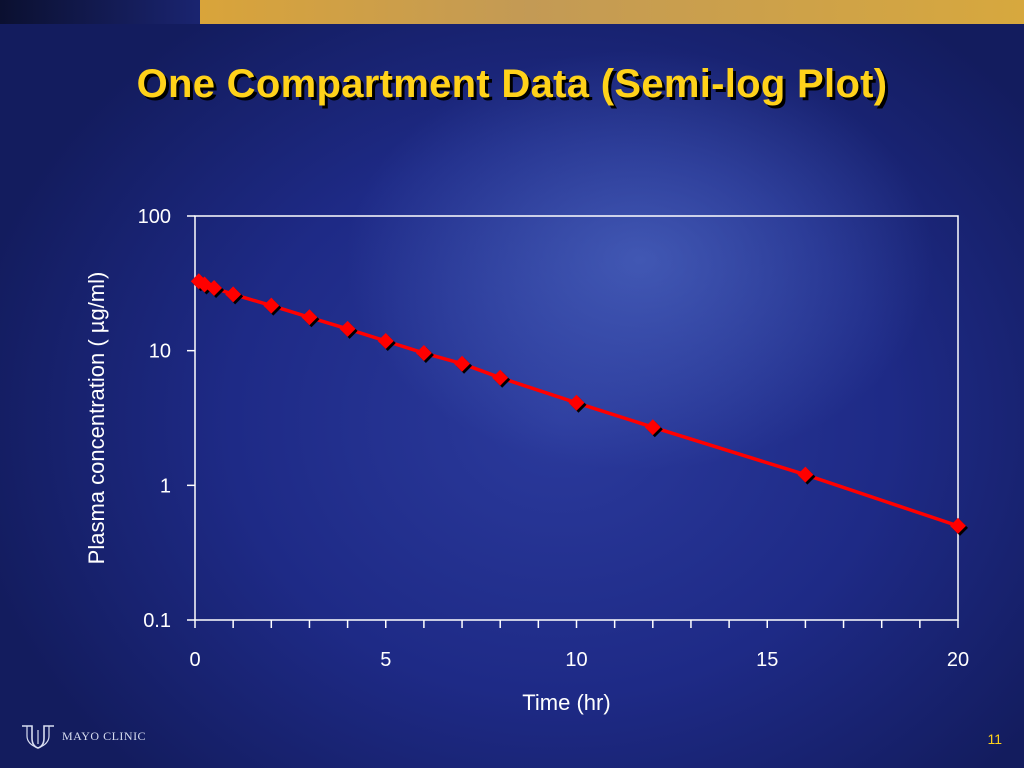 The width and height of the screenshot is (1024, 768). Describe the element at coordinates (385, 660) in the screenshot. I see `x-tick-label: 5` at that location.